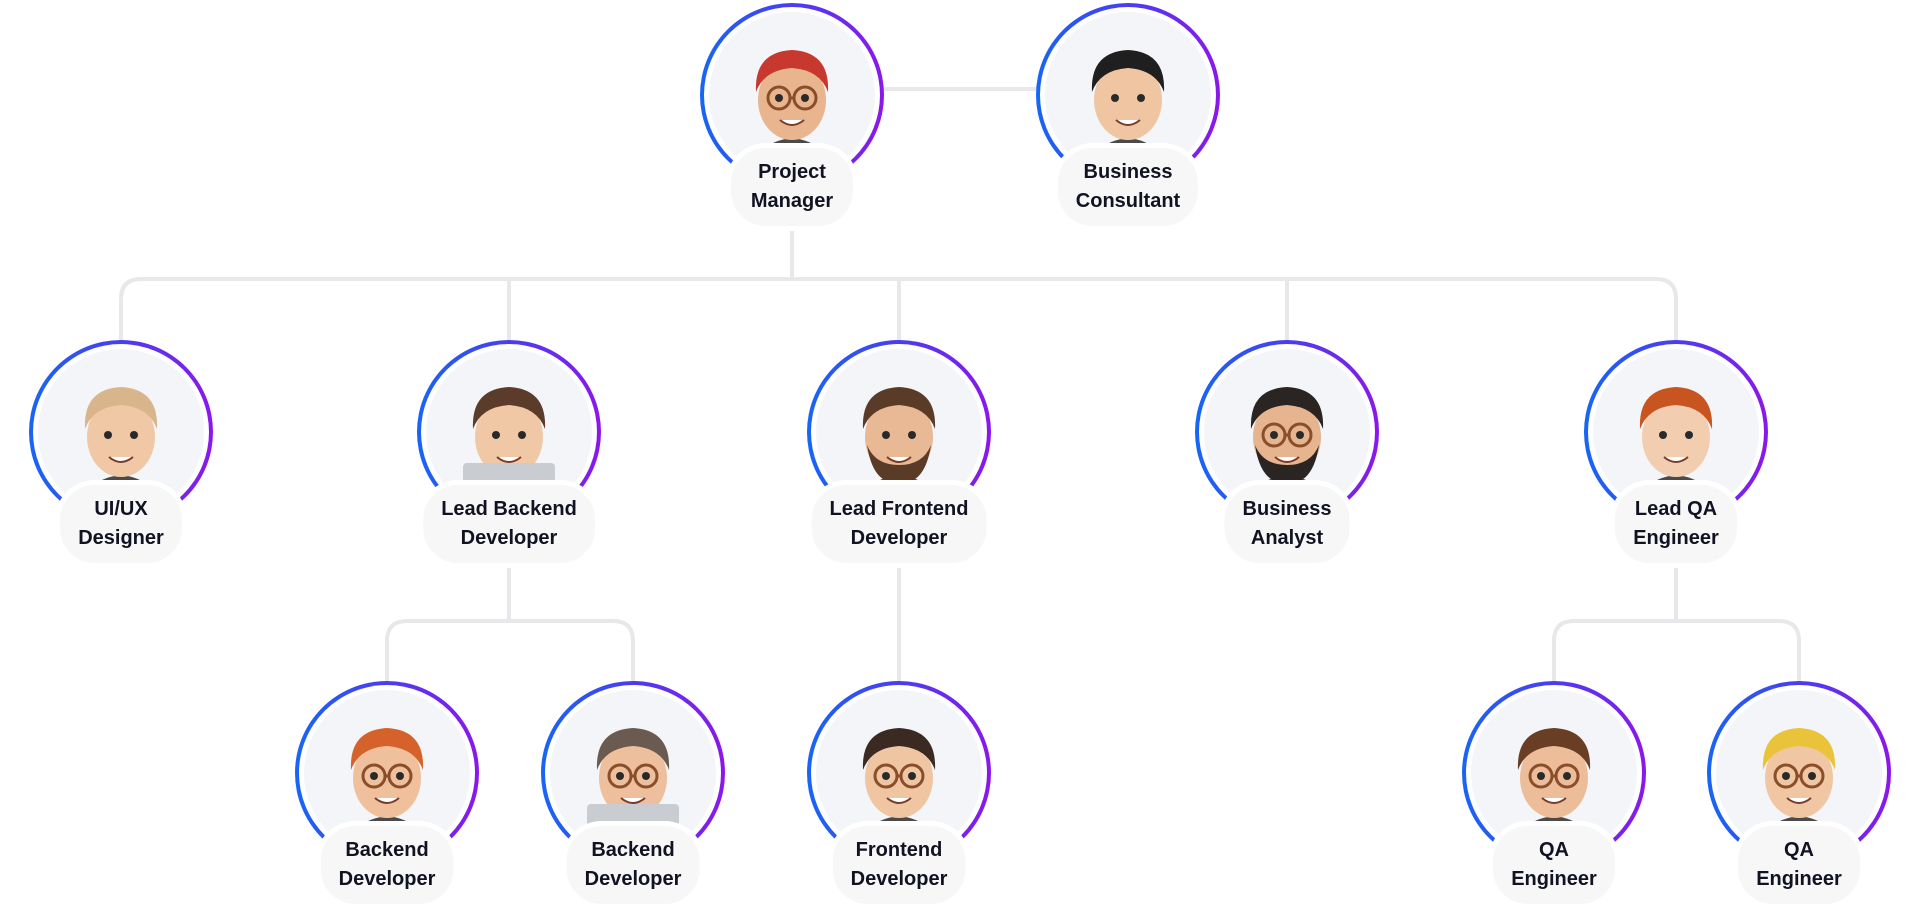 Image resolution: width=1920 pixels, height=911 pixels. What do you see at coordinates (509, 455) in the screenshot?
I see `node-lead-backend-developer: Lead Backend Developer` at bounding box center [509, 455].